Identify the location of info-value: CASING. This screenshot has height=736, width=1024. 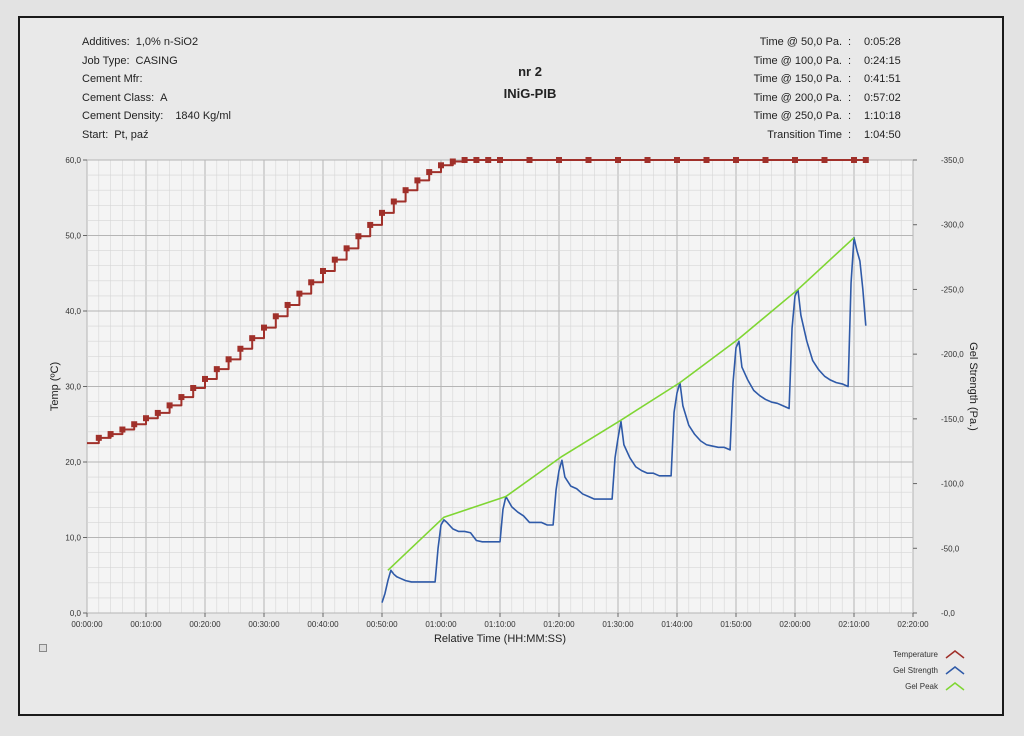
(156, 60).